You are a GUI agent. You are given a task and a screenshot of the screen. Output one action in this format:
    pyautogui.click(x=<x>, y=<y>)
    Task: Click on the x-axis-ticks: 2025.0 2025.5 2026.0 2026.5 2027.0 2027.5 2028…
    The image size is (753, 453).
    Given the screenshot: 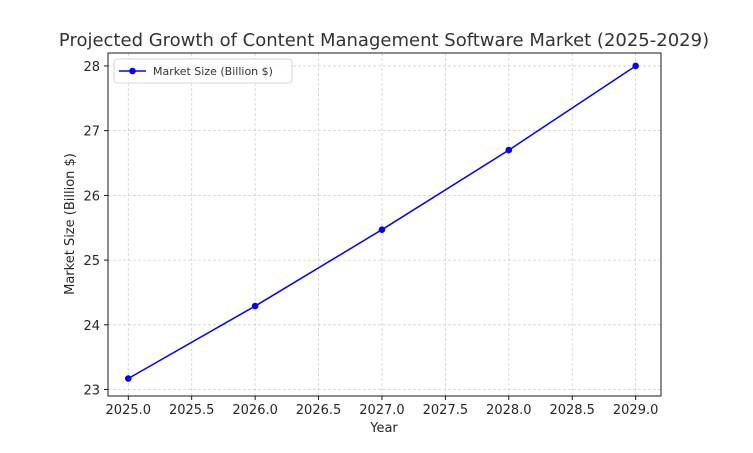 What is the action you would take?
    pyautogui.click(x=382, y=407)
    